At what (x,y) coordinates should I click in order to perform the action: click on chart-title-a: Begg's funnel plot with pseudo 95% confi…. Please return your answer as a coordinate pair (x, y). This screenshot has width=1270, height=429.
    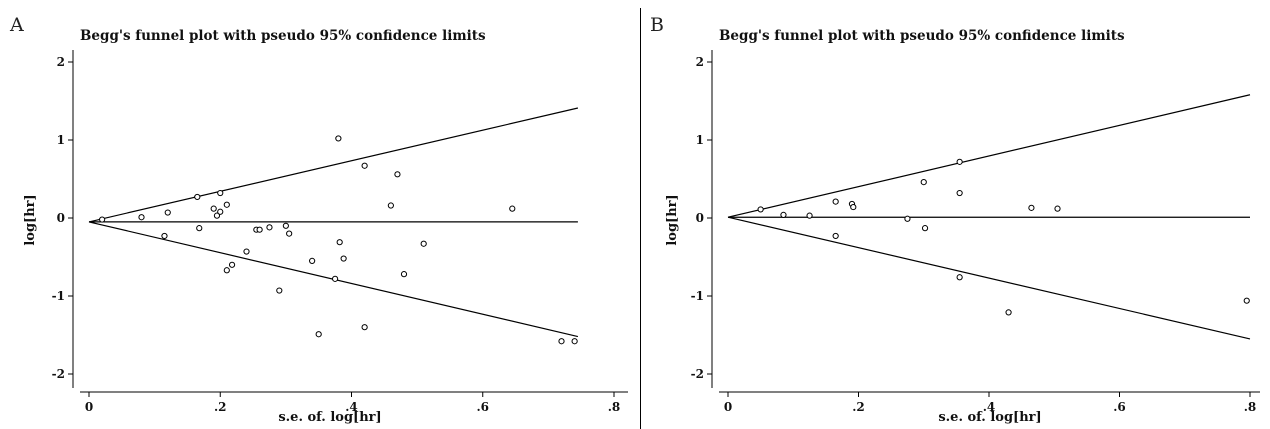
    Looking at the image, I should click on (283, 36).